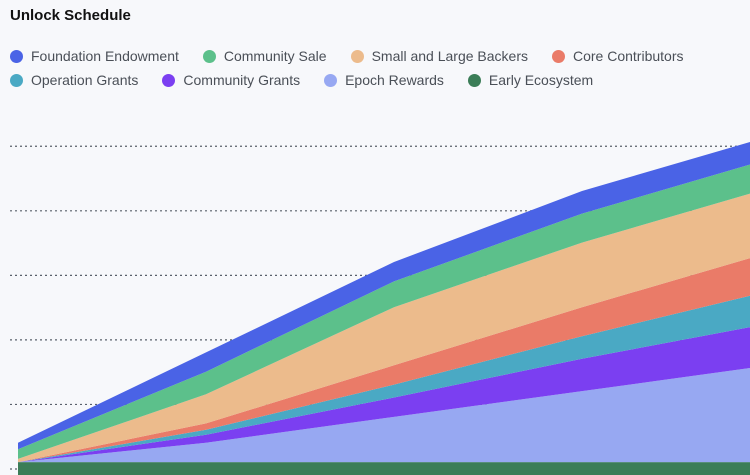  I want to click on legend-item: Community Sale, so click(264, 56).